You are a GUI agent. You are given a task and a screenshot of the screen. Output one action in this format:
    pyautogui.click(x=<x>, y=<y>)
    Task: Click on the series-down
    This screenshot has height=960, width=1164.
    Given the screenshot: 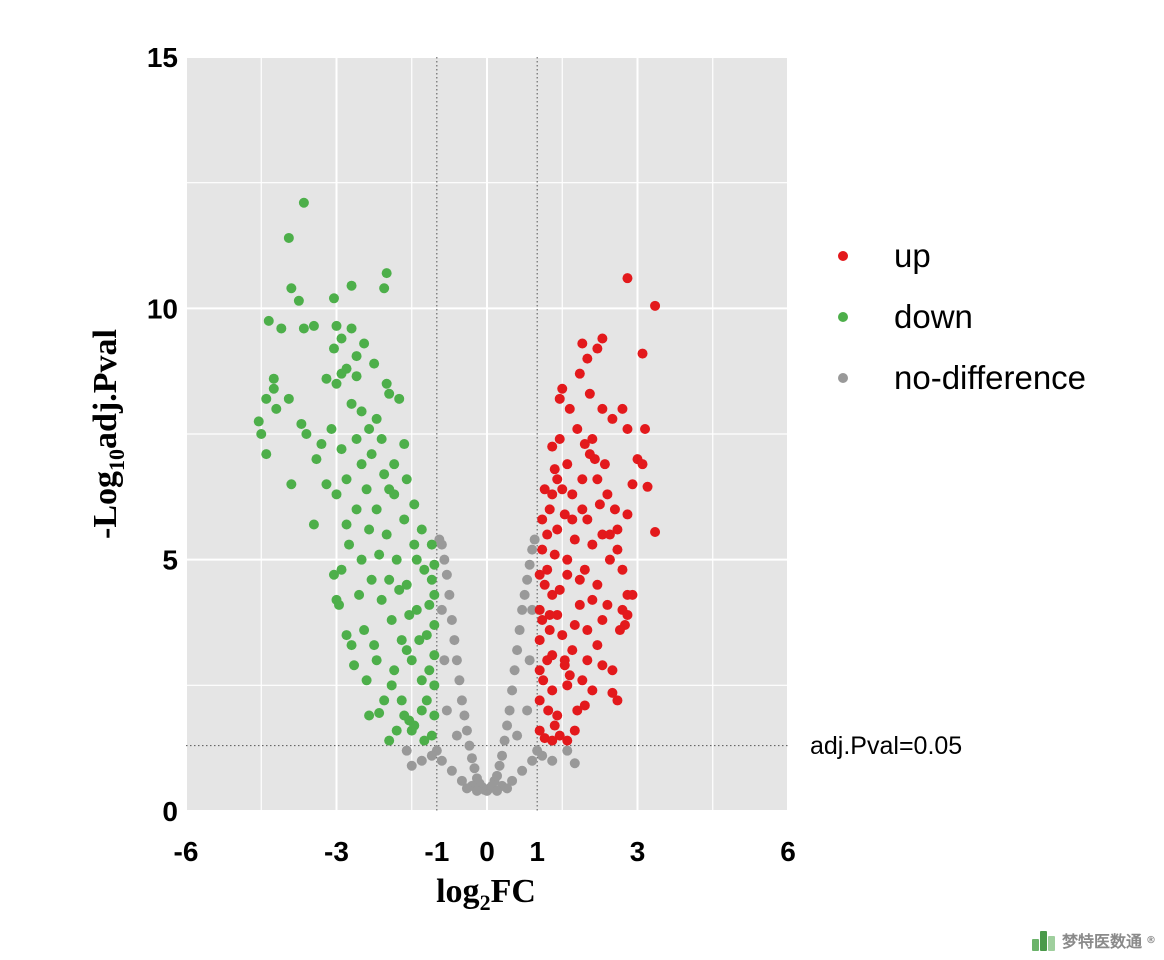 What is the action you would take?
    pyautogui.click(x=346, y=471)
    